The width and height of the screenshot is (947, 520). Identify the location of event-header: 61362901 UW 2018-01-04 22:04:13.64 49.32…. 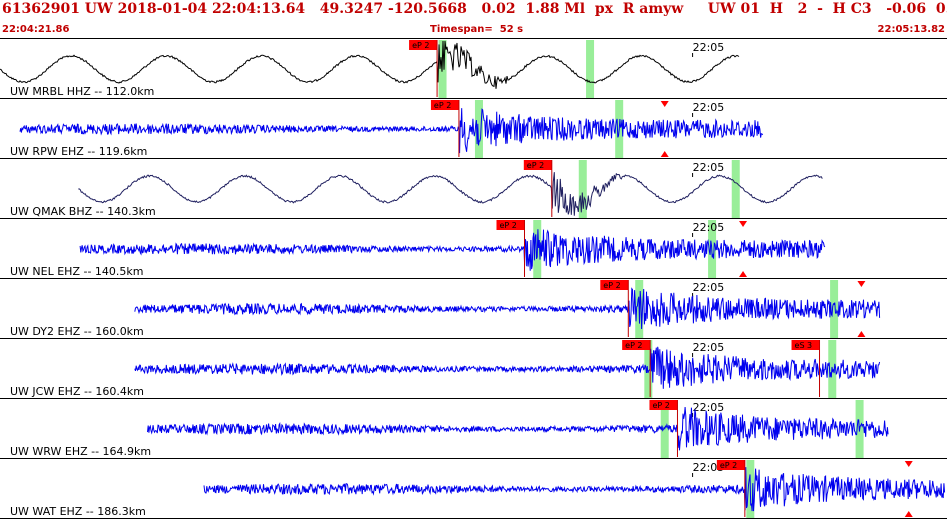
(473, 11).